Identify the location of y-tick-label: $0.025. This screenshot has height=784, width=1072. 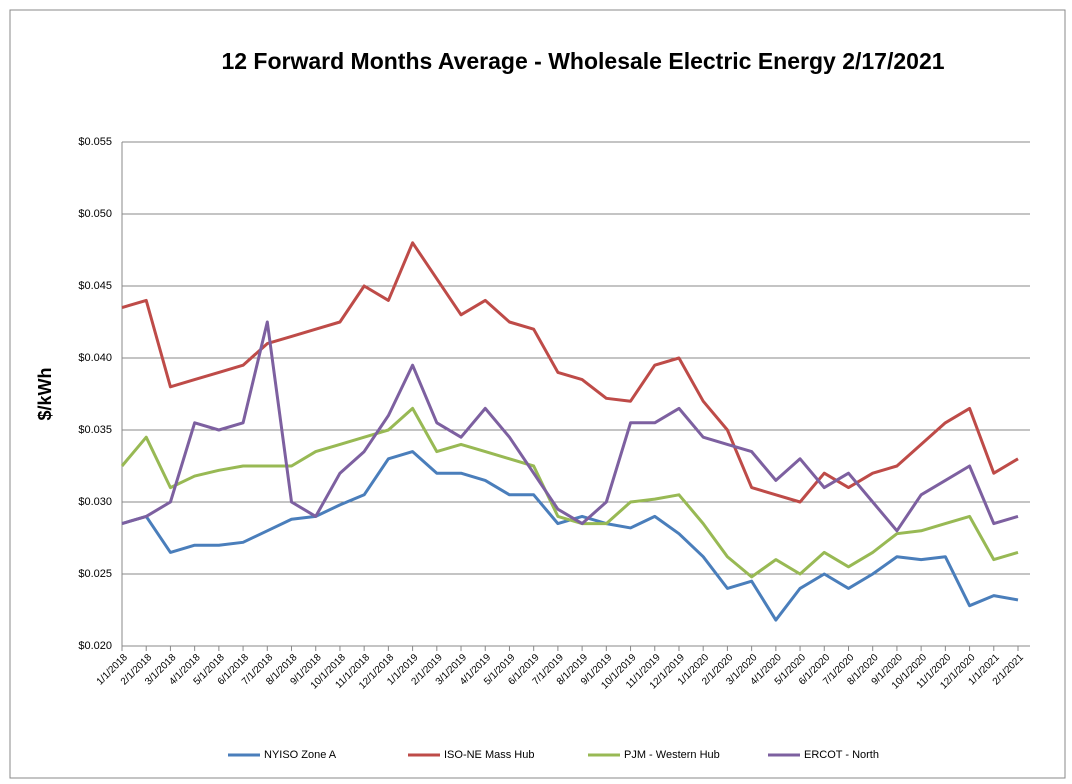
(95, 574).